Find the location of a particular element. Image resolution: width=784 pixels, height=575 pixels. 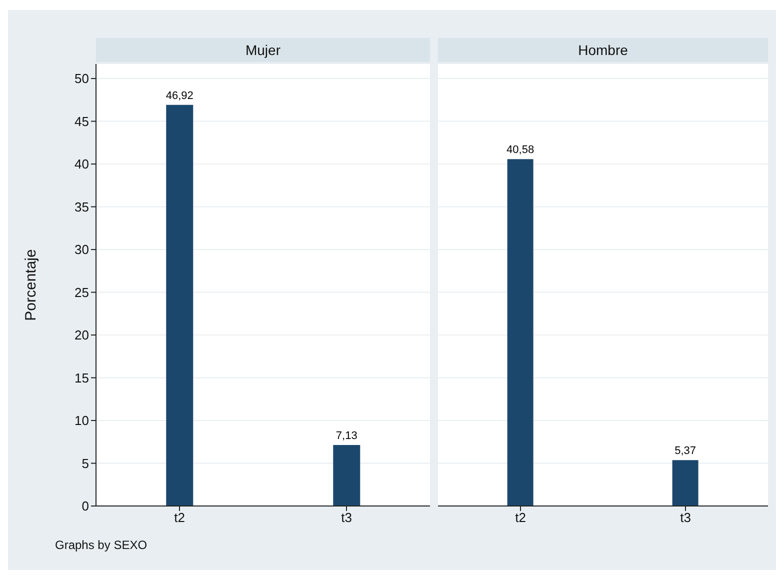

y-tick-label: 10 is located at coordinates (81, 420).